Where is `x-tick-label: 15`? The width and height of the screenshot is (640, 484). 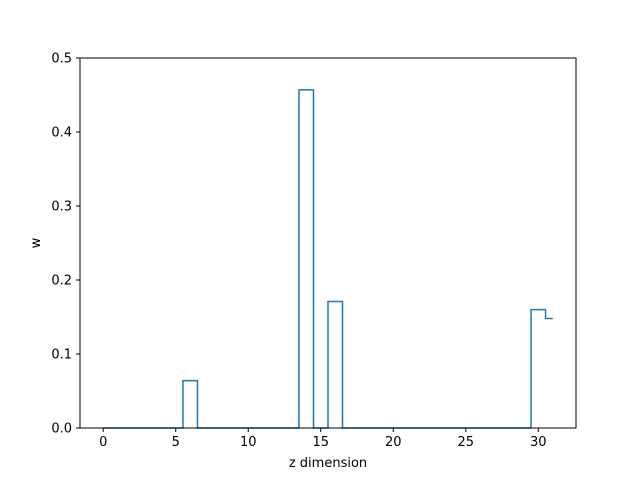
x-tick-label: 15 is located at coordinates (320, 442).